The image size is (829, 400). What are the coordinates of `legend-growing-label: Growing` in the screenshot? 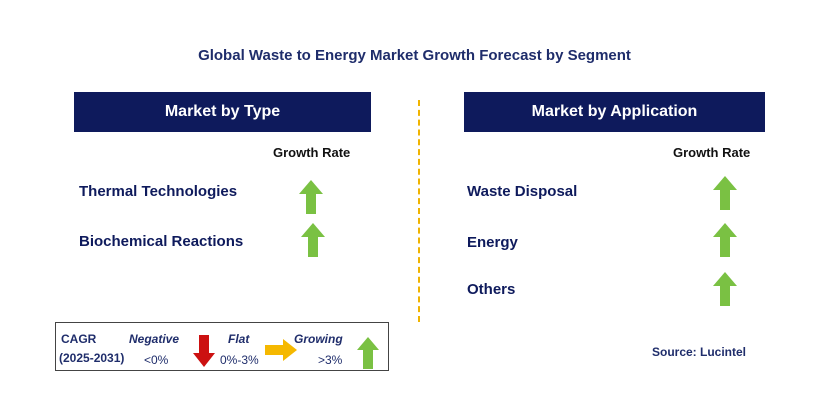 It's located at (318, 339).